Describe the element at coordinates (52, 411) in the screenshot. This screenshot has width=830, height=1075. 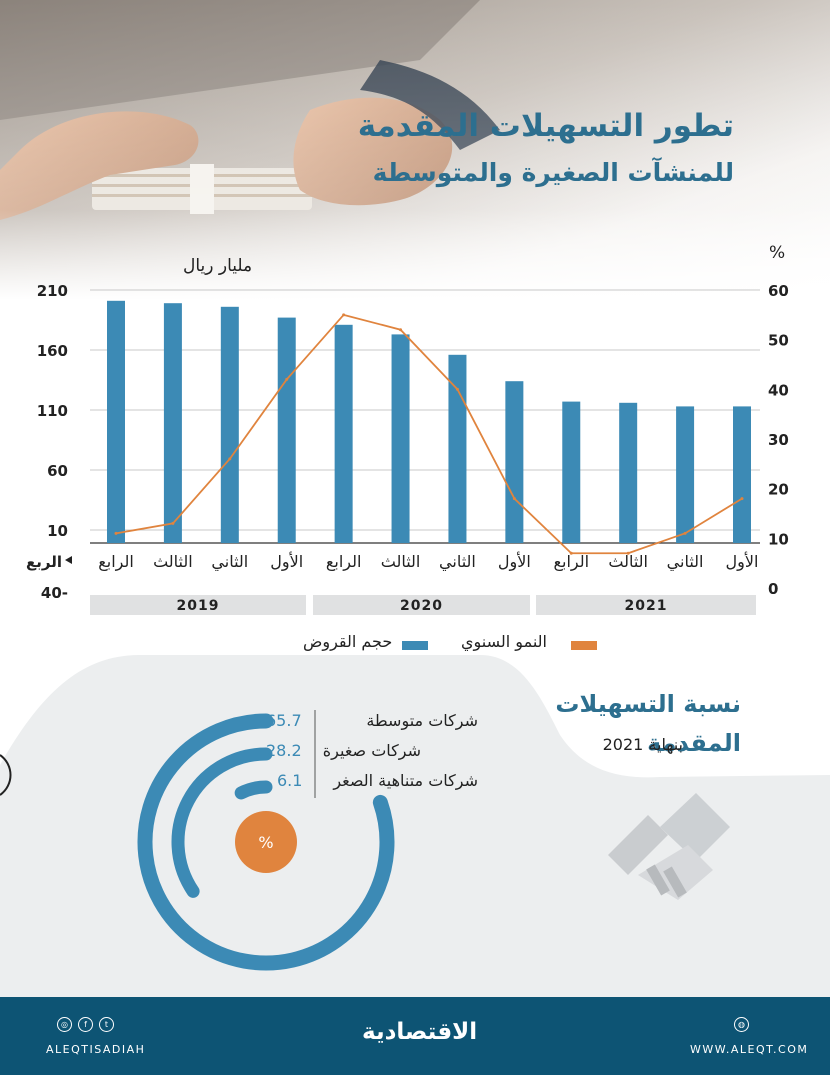
I see `left-tick-label: 110` at that location.